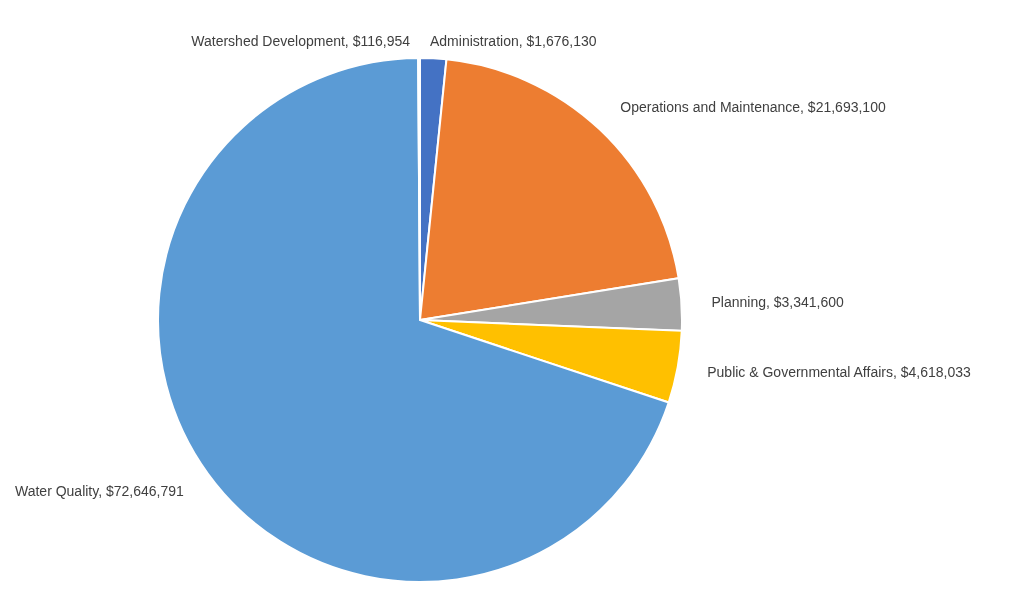 Image resolution: width=1026 pixels, height=601 pixels. I want to click on slice-label: Planning, $3,341,600, so click(778, 301).